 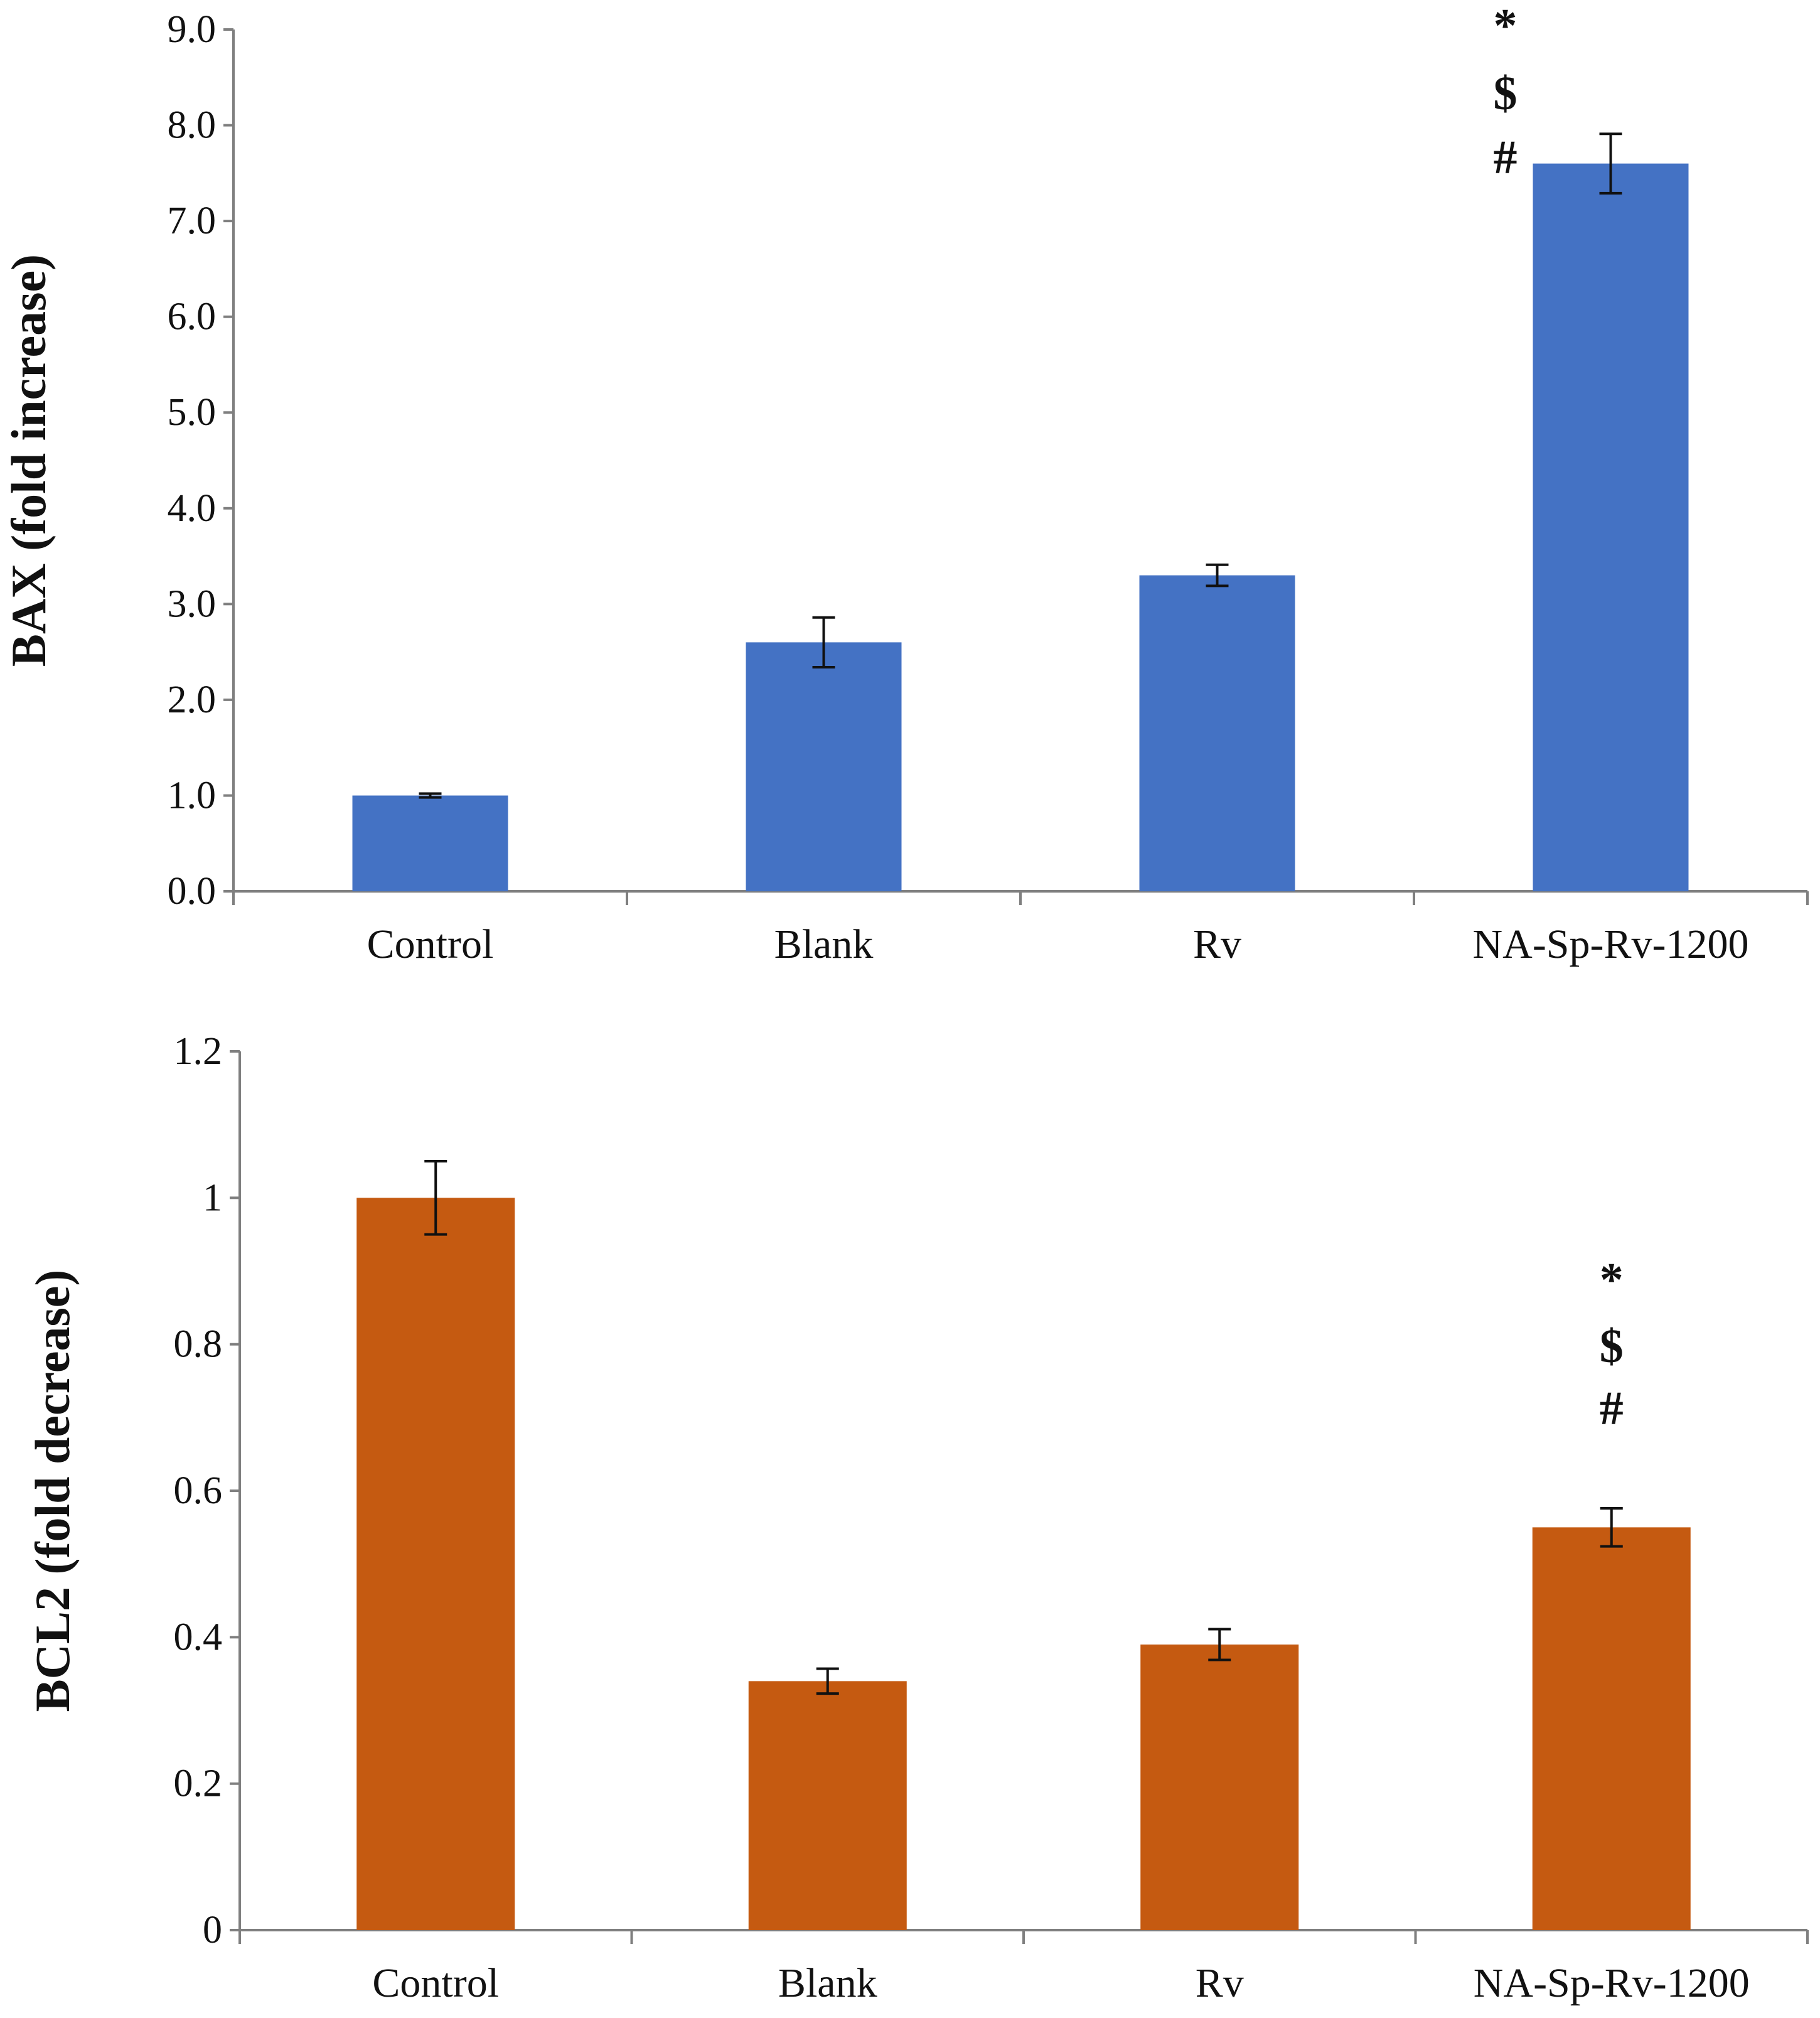 I want to click on bax-significance-symbol: *, so click(x=1506, y=26).